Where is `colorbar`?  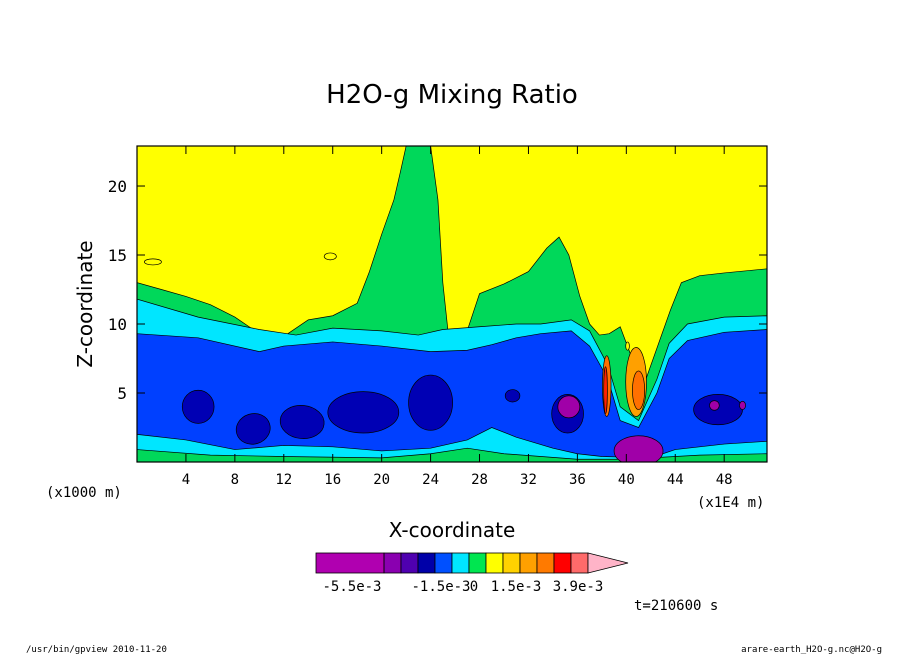
colorbar is located at coordinates (472, 563).